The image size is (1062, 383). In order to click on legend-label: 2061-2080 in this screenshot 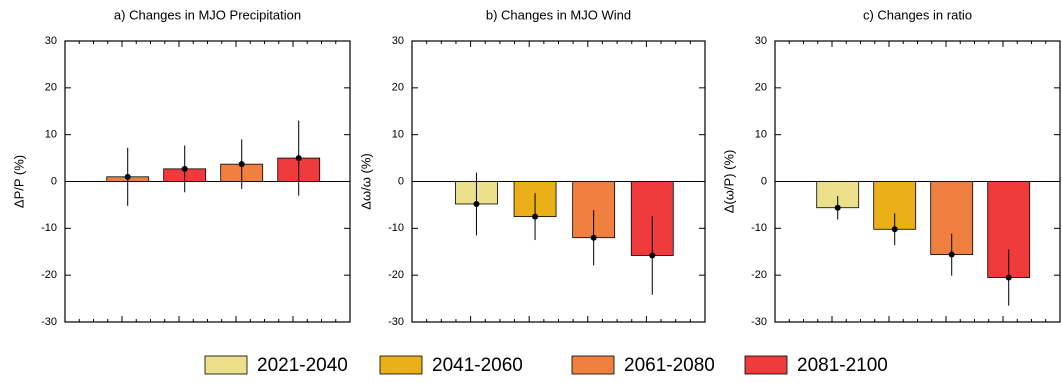, I will do `click(669, 365)`.